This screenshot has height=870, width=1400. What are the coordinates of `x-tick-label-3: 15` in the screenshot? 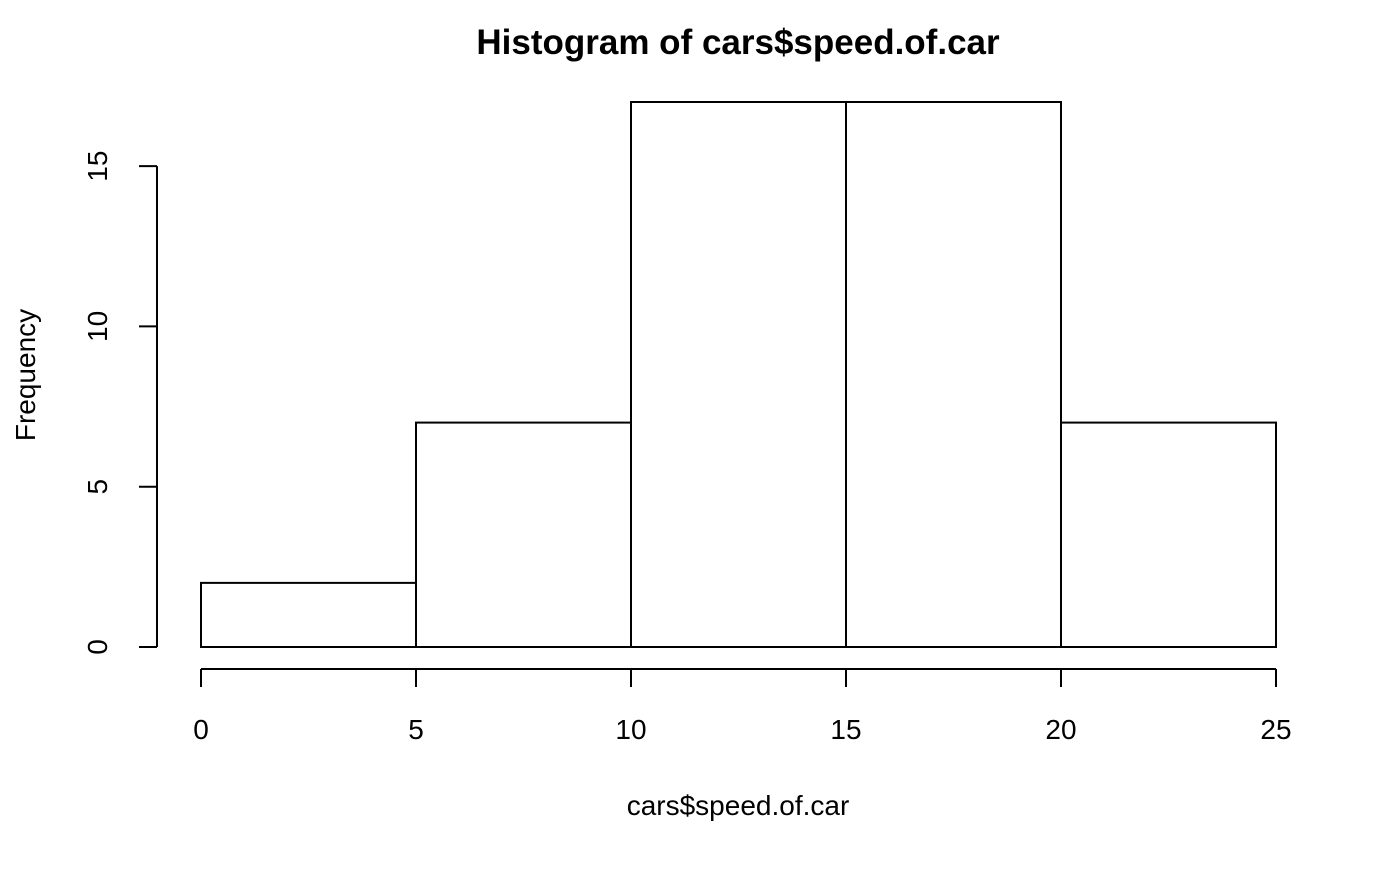 It's located at (845, 729).